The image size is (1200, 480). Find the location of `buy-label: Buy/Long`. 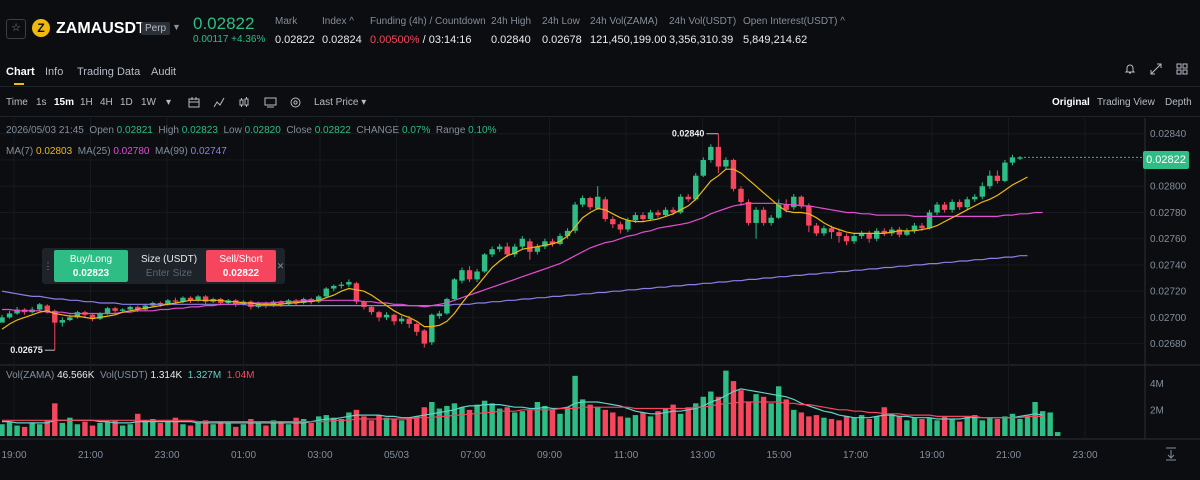

buy-label: Buy/Long is located at coordinates (91, 259).